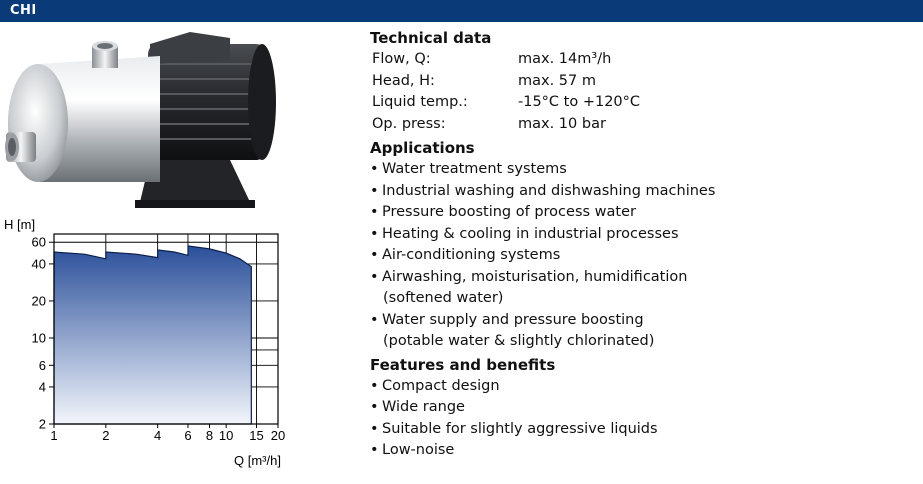  Describe the element at coordinates (23, 10) in the screenshot. I see `page-title: CHI` at that location.